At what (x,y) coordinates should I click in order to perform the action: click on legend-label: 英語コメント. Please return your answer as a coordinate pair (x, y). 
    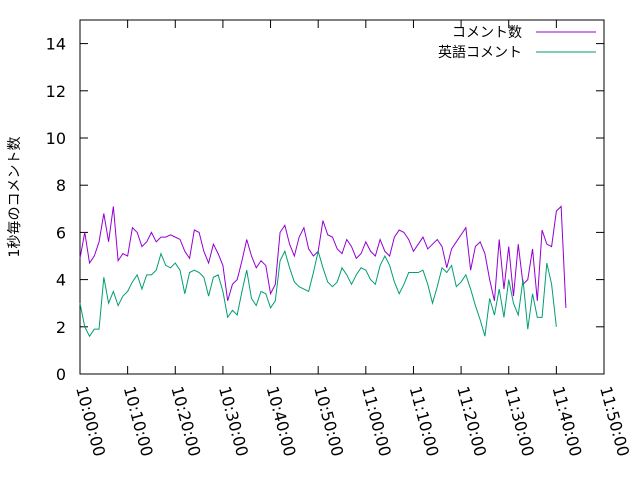
    Looking at the image, I should click on (480, 52).